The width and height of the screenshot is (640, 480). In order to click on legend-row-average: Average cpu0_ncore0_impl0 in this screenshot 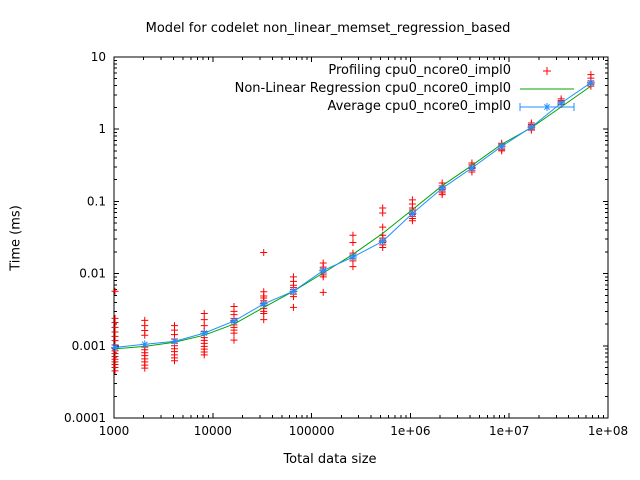, I will do `click(405, 107)`.